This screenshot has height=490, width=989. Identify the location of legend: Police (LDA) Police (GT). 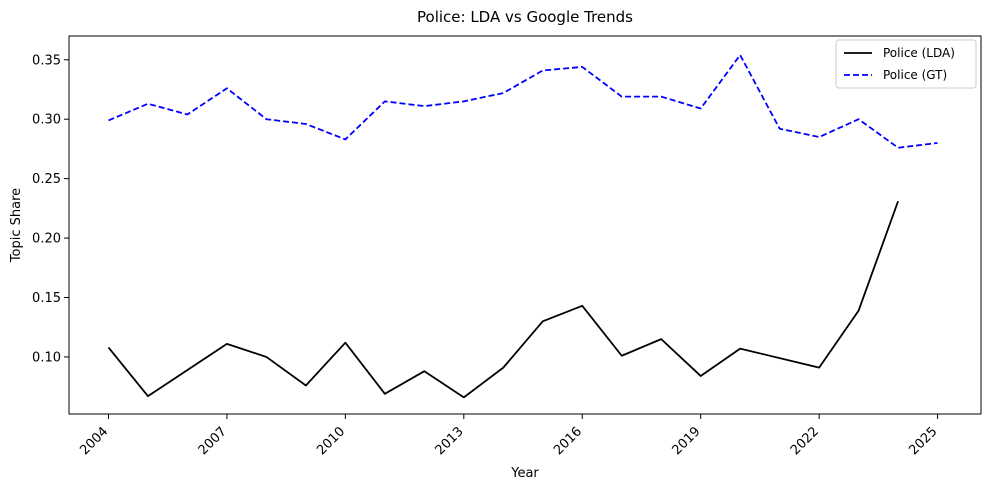
(906, 64).